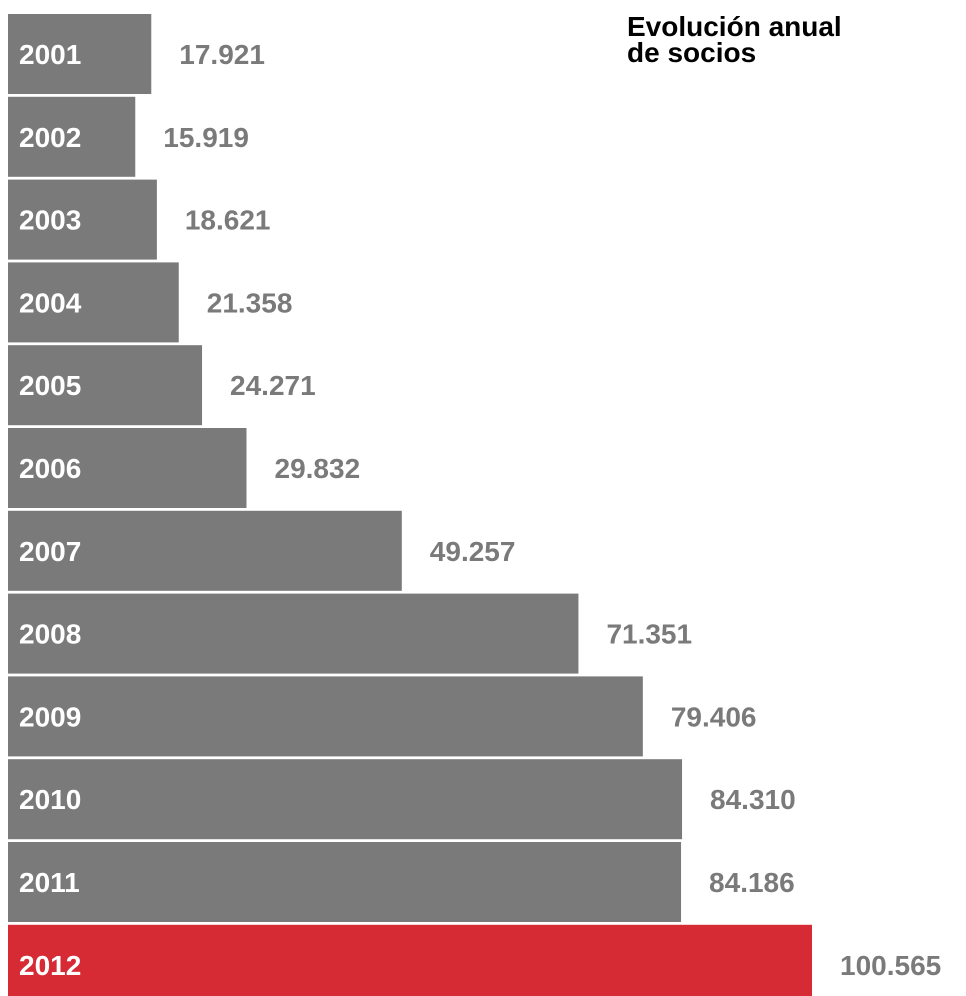  Describe the element at coordinates (890, 965) in the screenshot. I see `value-label-2012: 100.565` at that location.